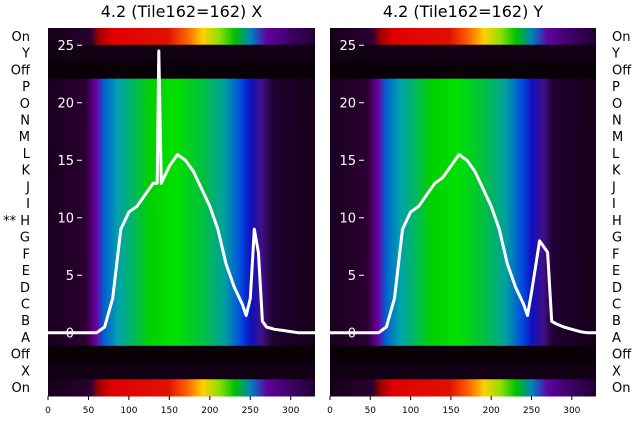 The image size is (640, 440). Describe the element at coordinates (615, 54) in the screenshot. I see `row-label: Y` at that location.